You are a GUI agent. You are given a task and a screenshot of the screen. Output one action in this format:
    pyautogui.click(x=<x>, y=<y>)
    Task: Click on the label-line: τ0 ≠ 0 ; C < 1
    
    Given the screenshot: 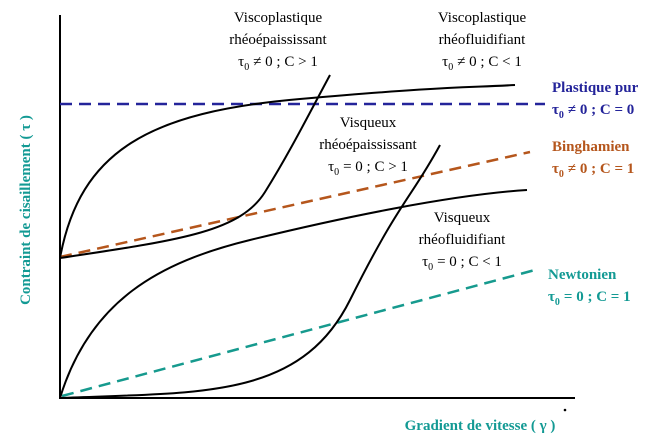 What is the action you would take?
    pyautogui.click(x=482, y=63)
    